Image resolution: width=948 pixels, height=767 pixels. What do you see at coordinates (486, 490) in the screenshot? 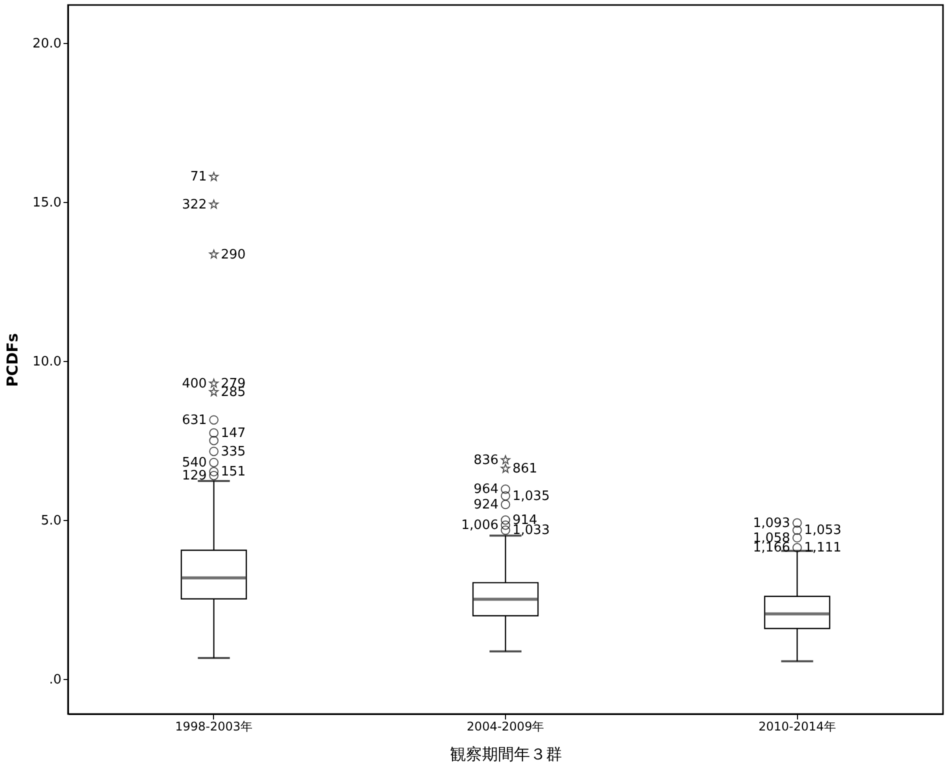
I see `annotation: 964` at bounding box center [486, 490].